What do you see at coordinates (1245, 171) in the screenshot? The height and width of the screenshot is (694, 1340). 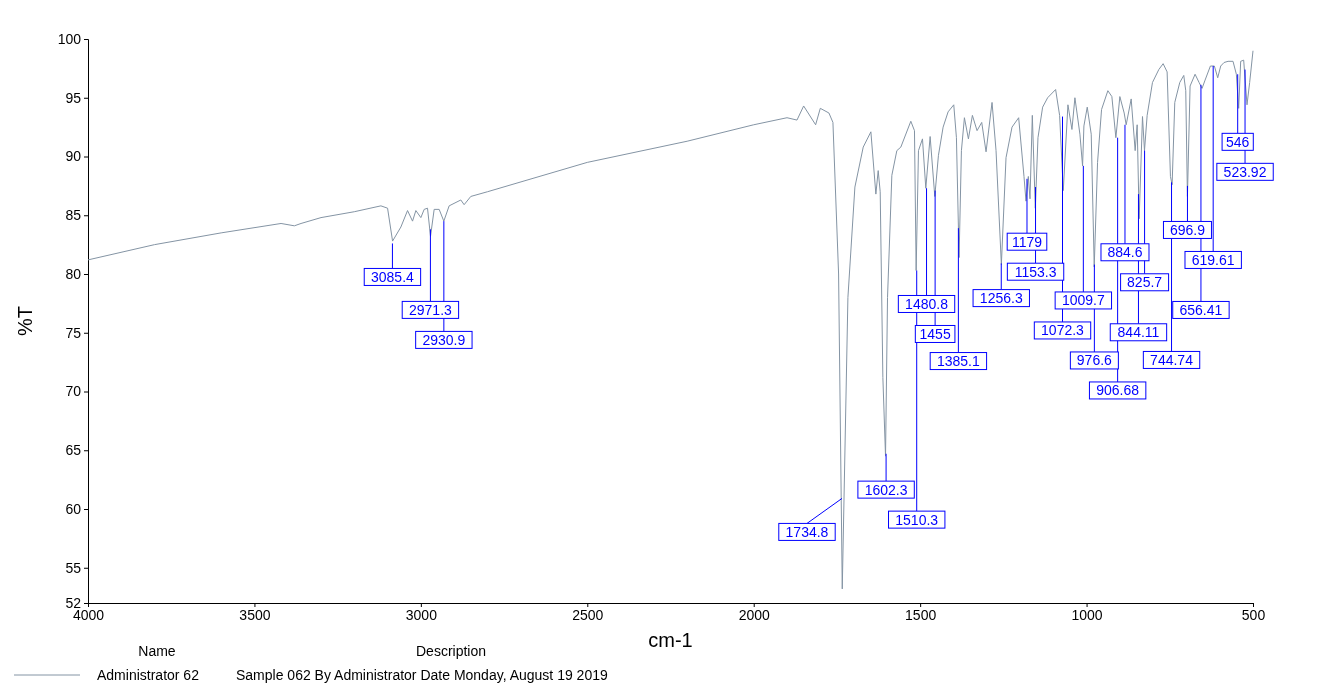 I see `annotation: 523.92` at bounding box center [1245, 171].